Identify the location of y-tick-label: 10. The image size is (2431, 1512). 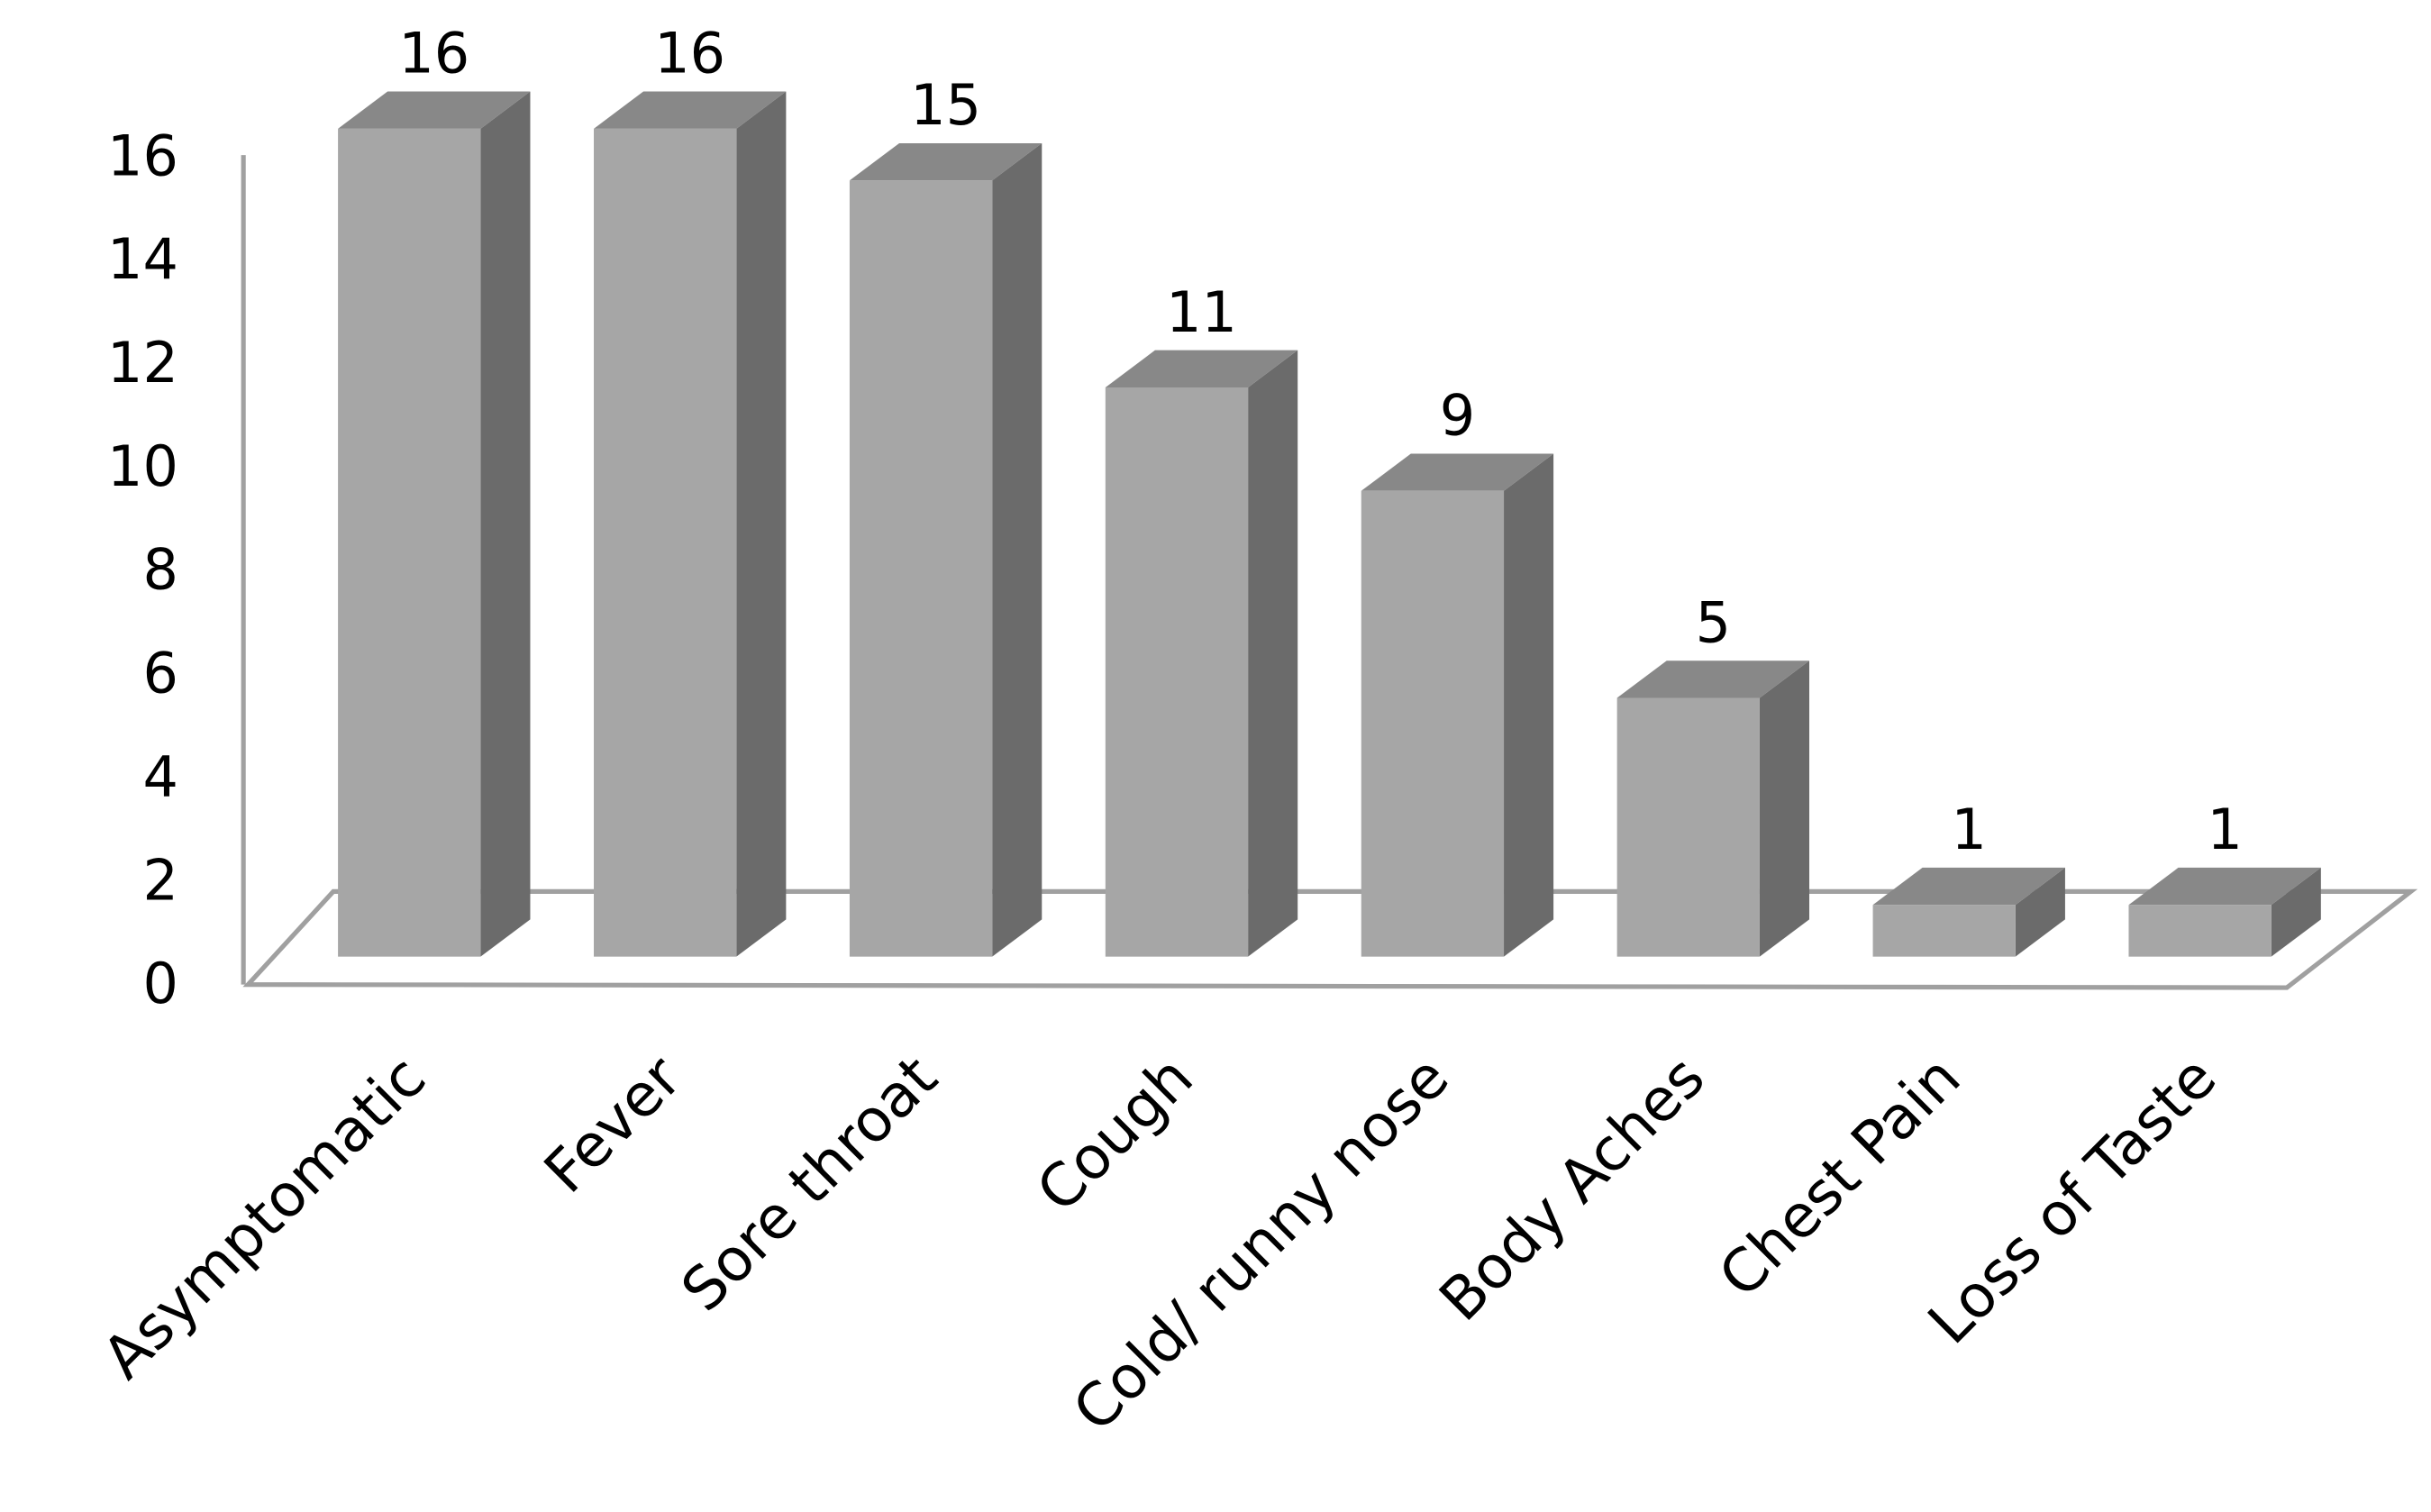
(142, 466).